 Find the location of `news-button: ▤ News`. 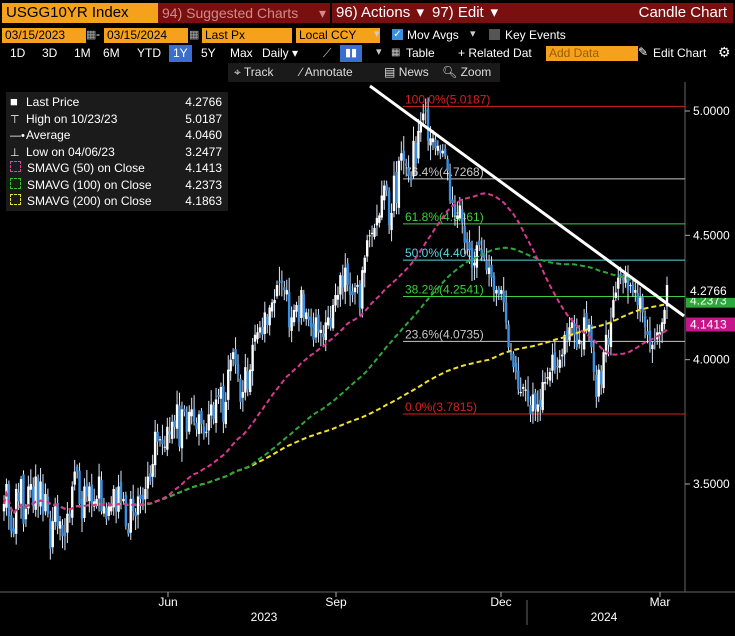

news-button: ▤ News is located at coordinates (406, 72).